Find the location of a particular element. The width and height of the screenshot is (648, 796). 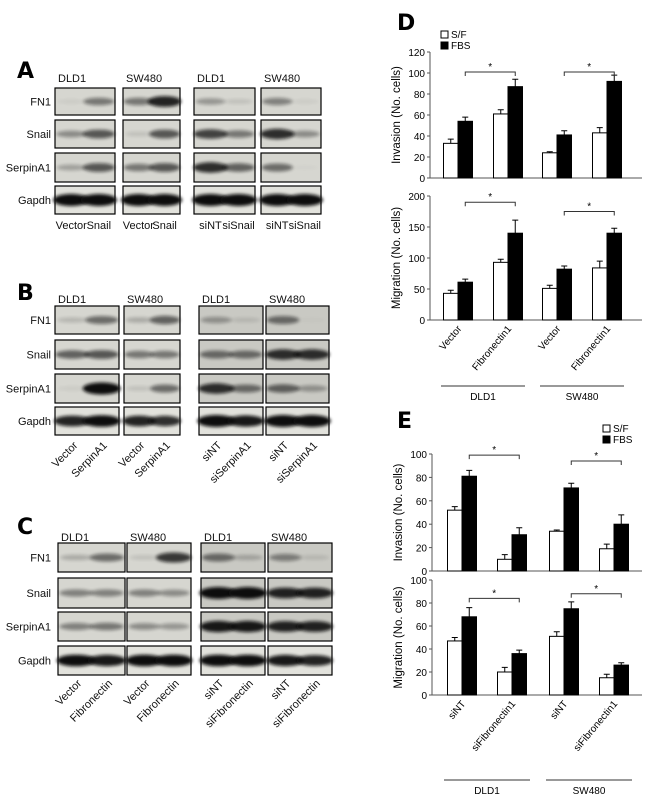

y-tick-label: 200 is located at coordinates (416, 197).